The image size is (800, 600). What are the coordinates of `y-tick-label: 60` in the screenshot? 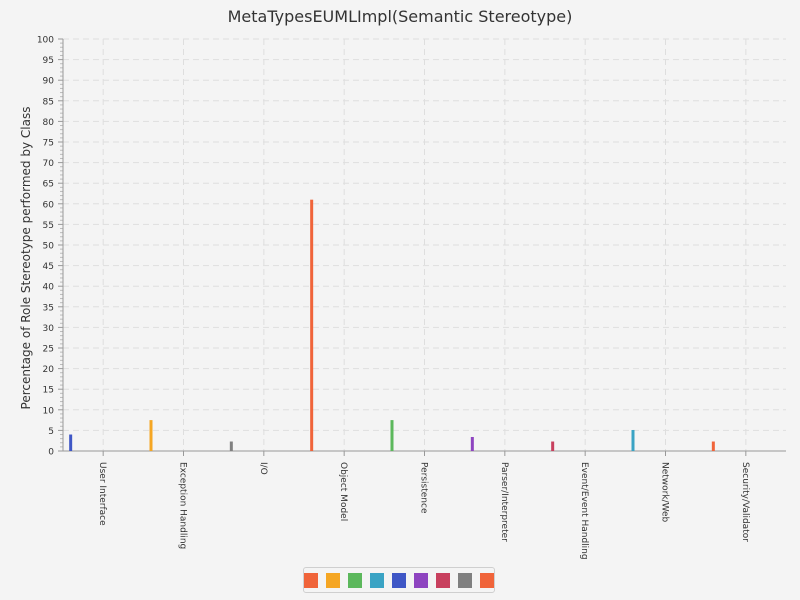 It's located at (49, 205).